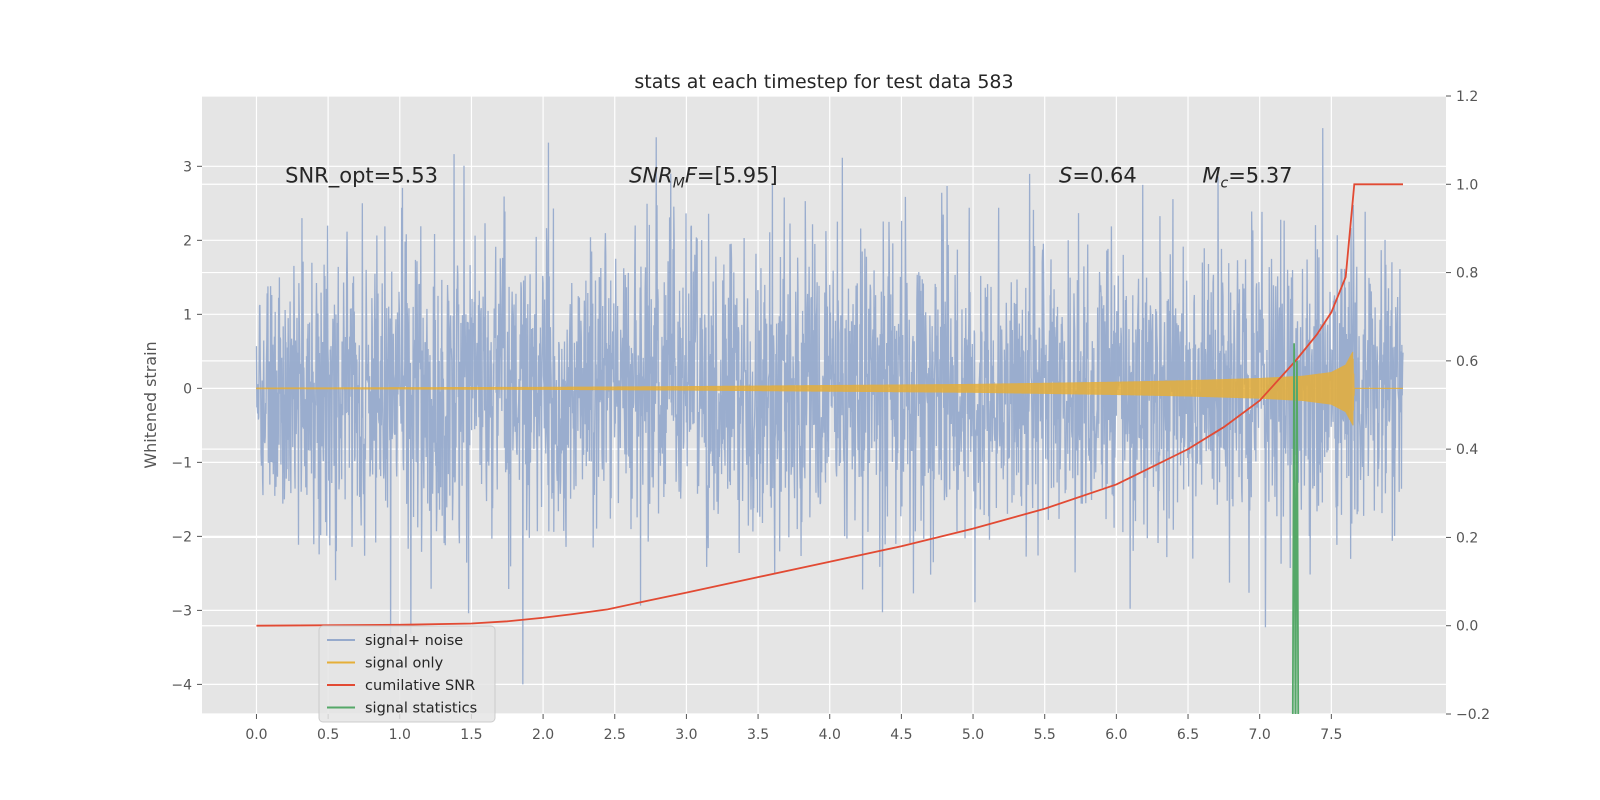 This screenshot has height=800, width=1600. What do you see at coordinates (1331, 735) in the screenshot?
I see `x-tick-label: 7.5` at bounding box center [1331, 735].